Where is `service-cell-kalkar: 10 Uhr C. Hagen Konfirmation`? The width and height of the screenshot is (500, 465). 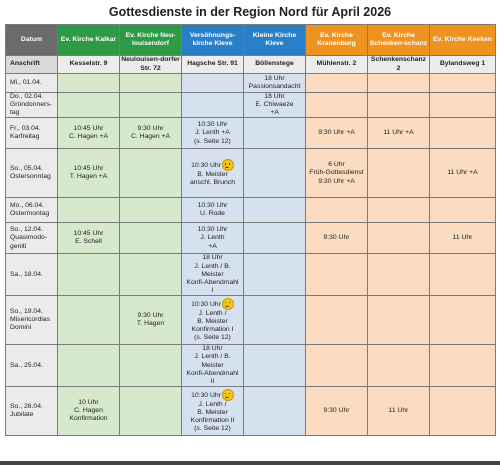
service-cell-kalkar: 10 Uhr C. Hagen Konfirmation is located at coordinates (88, 411).